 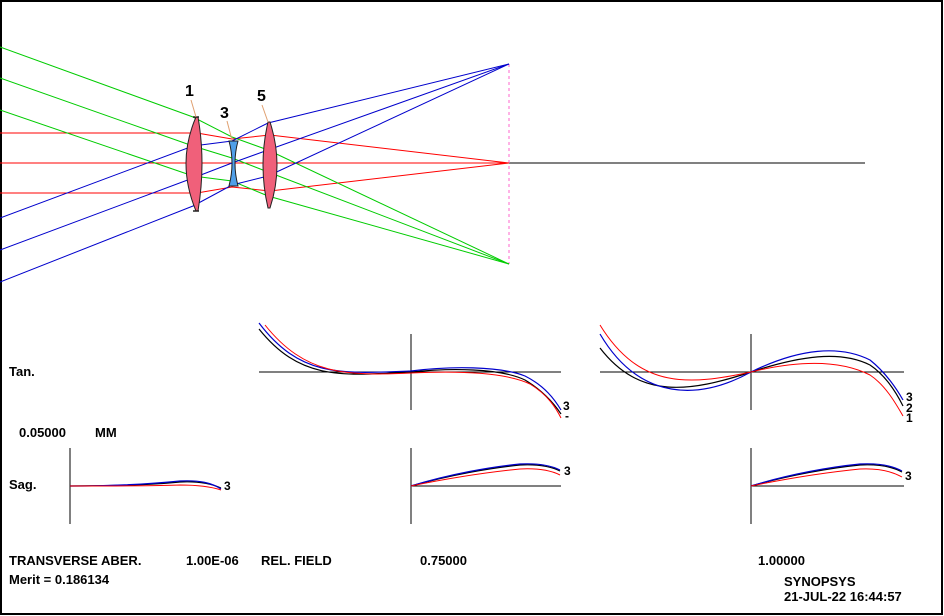 I want to click on lens-1-leader, so click(x=193, y=108).